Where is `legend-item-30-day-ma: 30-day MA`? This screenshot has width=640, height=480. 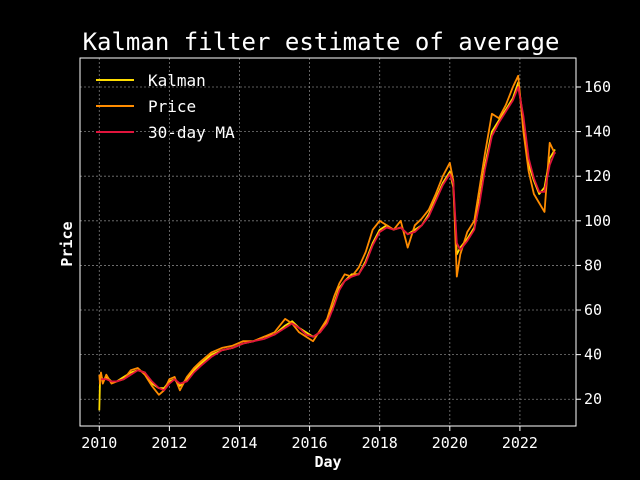 legend-item-30-day-ma: 30-day MA is located at coordinates (165, 132).